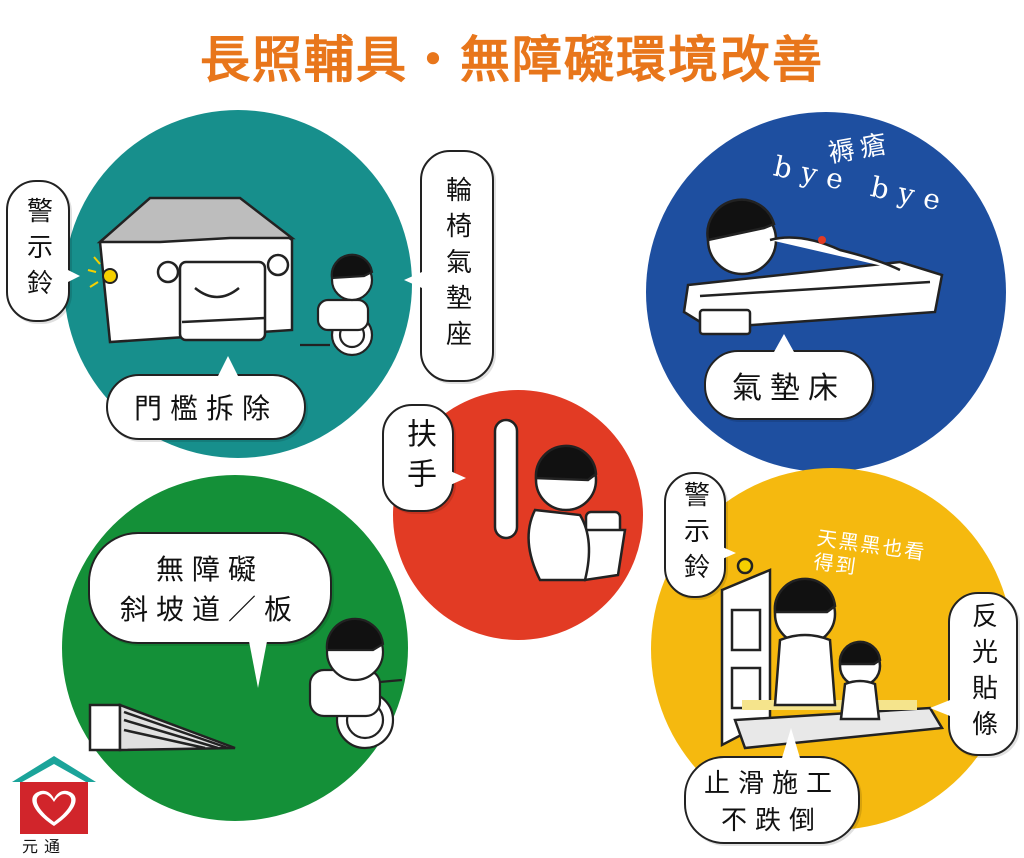  What do you see at coordinates (210, 588) in the screenshot?
I see `ramp-bubble: 無障礙 斜坡道／板` at bounding box center [210, 588].